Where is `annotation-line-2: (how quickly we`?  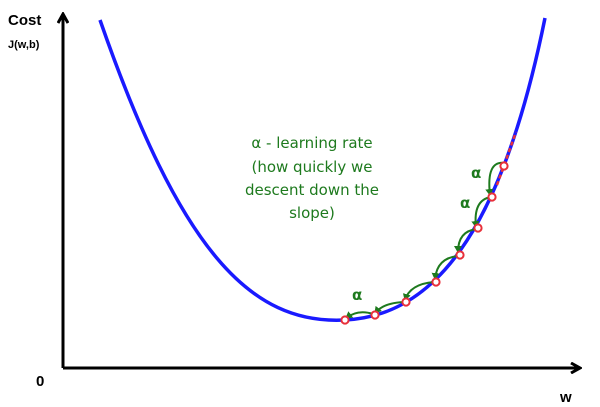 annotation-line-2: (how quickly we is located at coordinates (311, 167).